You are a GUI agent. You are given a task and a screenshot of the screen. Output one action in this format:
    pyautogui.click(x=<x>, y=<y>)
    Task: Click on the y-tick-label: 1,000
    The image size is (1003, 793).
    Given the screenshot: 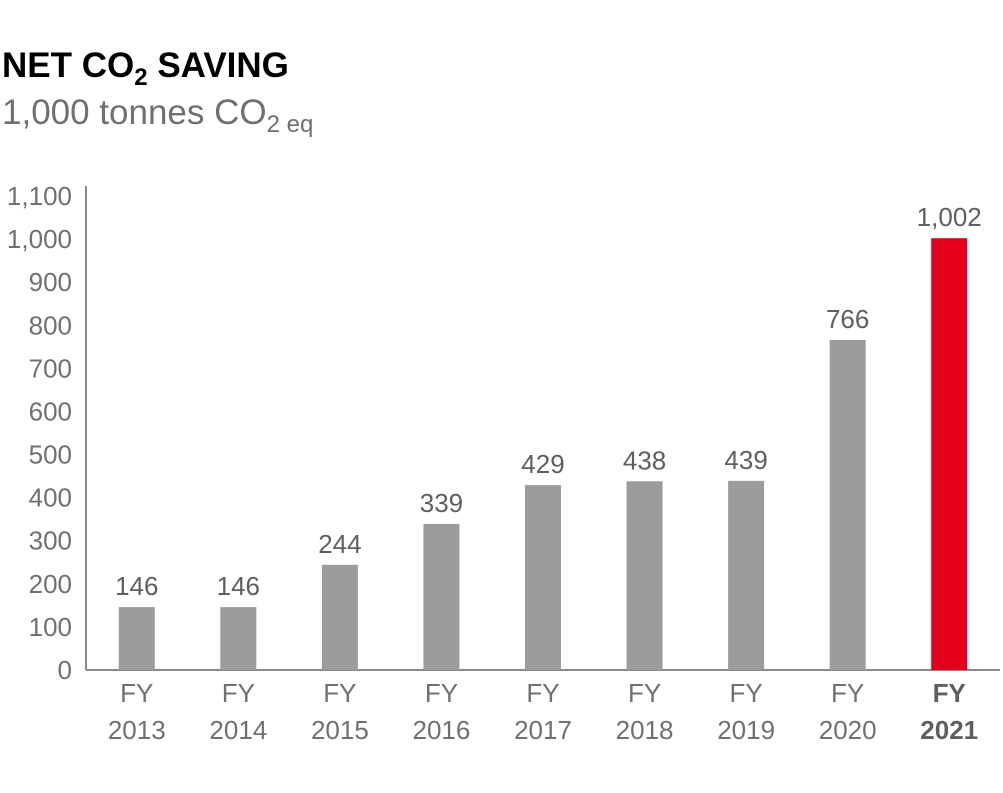 What is the action you would take?
    pyautogui.click(x=39, y=239)
    